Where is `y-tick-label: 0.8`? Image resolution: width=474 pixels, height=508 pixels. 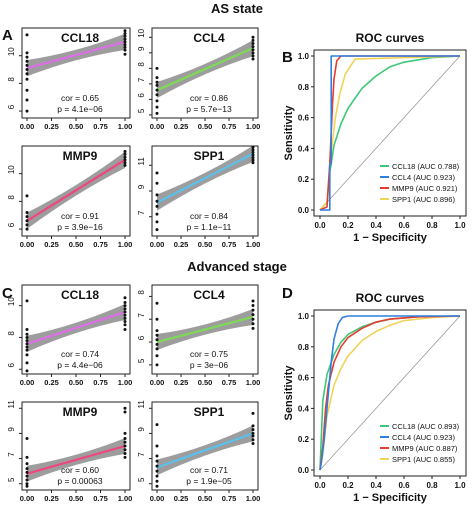 y-tick-label: 0.8 is located at coordinates (304, 347).